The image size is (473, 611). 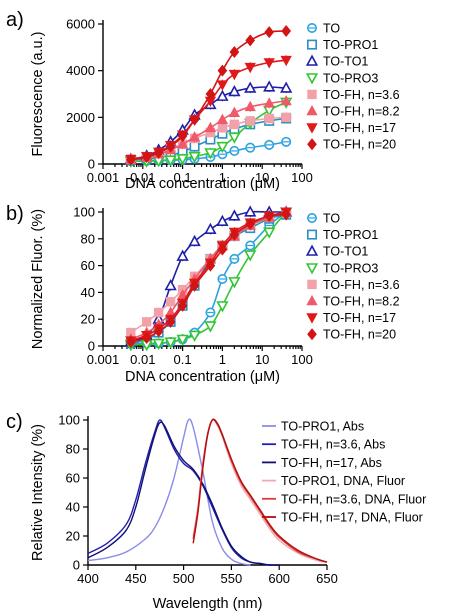 I want to click on x-tick-label: 600, so click(x=279, y=578).